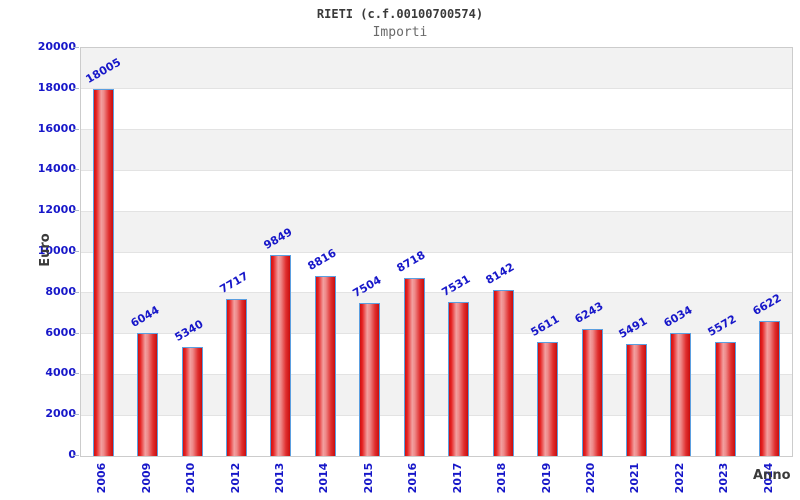 The image size is (800, 500). What do you see at coordinates (546, 478) in the screenshot?
I see `x-tick-label: 2019` at bounding box center [546, 478].